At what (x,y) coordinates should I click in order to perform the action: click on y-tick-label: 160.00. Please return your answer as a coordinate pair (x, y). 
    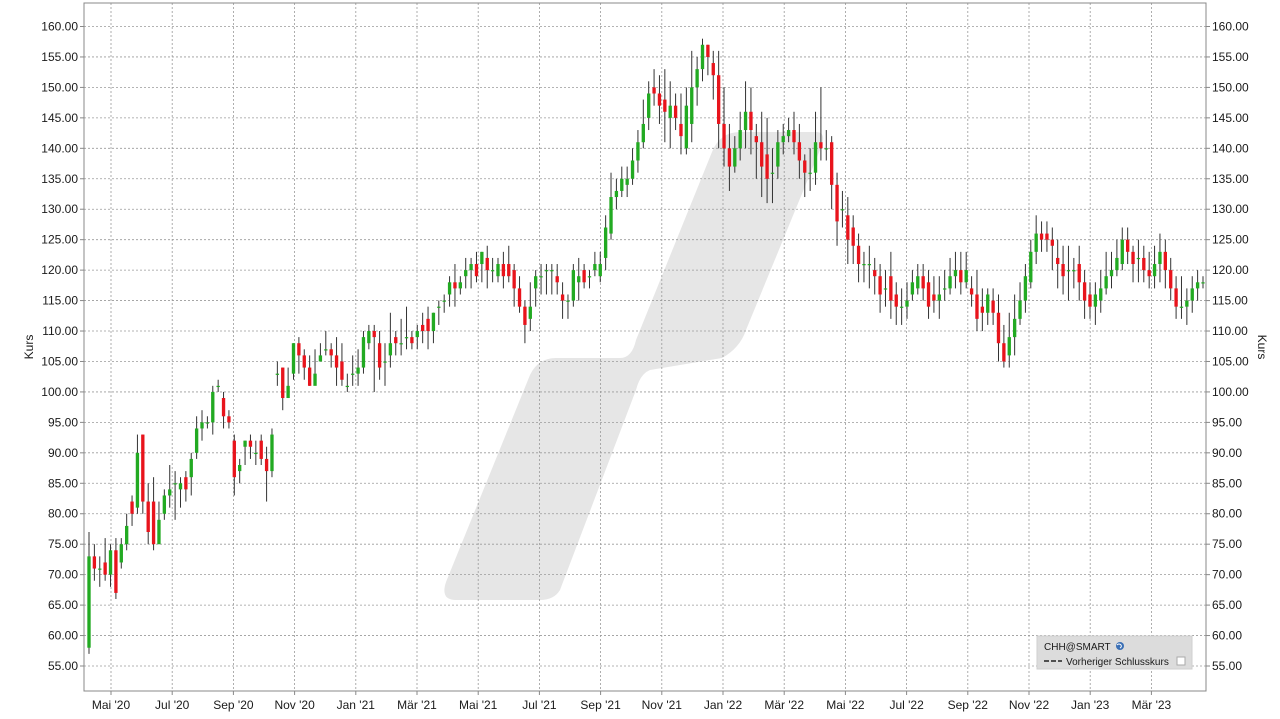
    Looking at the image, I should click on (1230, 27).